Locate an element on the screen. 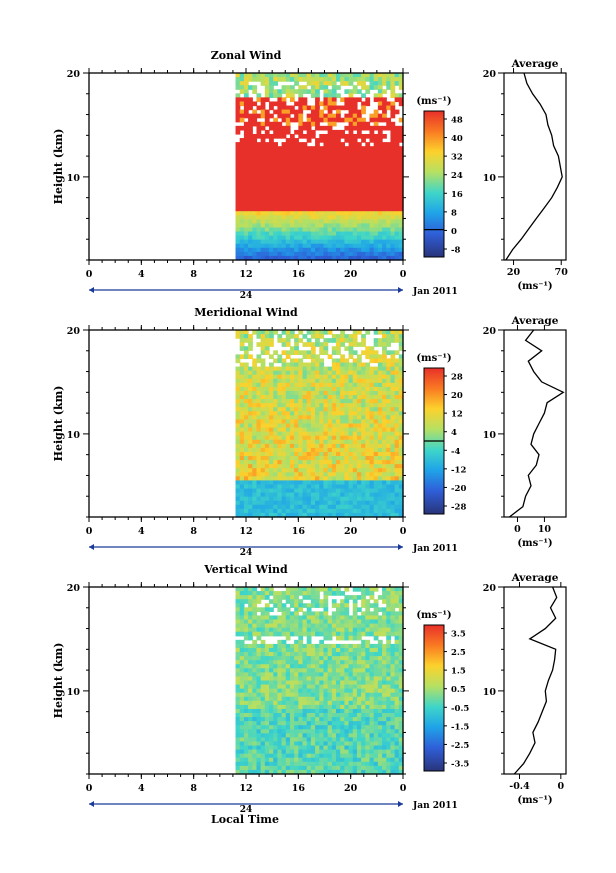 The image size is (616, 873). y-axis-label: Height (km) is located at coordinates (58, 424).